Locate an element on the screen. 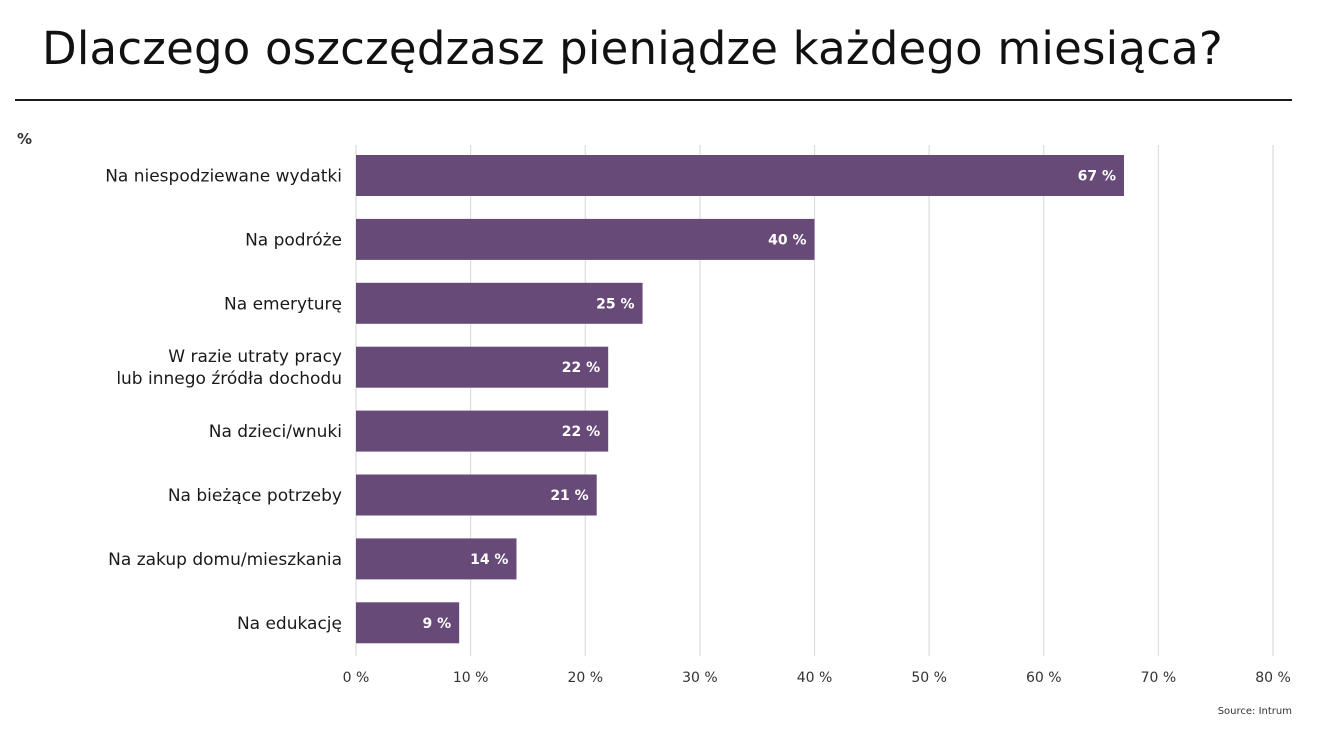  category-label: Na bieżące potrzeby is located at coordinates (255, 496).